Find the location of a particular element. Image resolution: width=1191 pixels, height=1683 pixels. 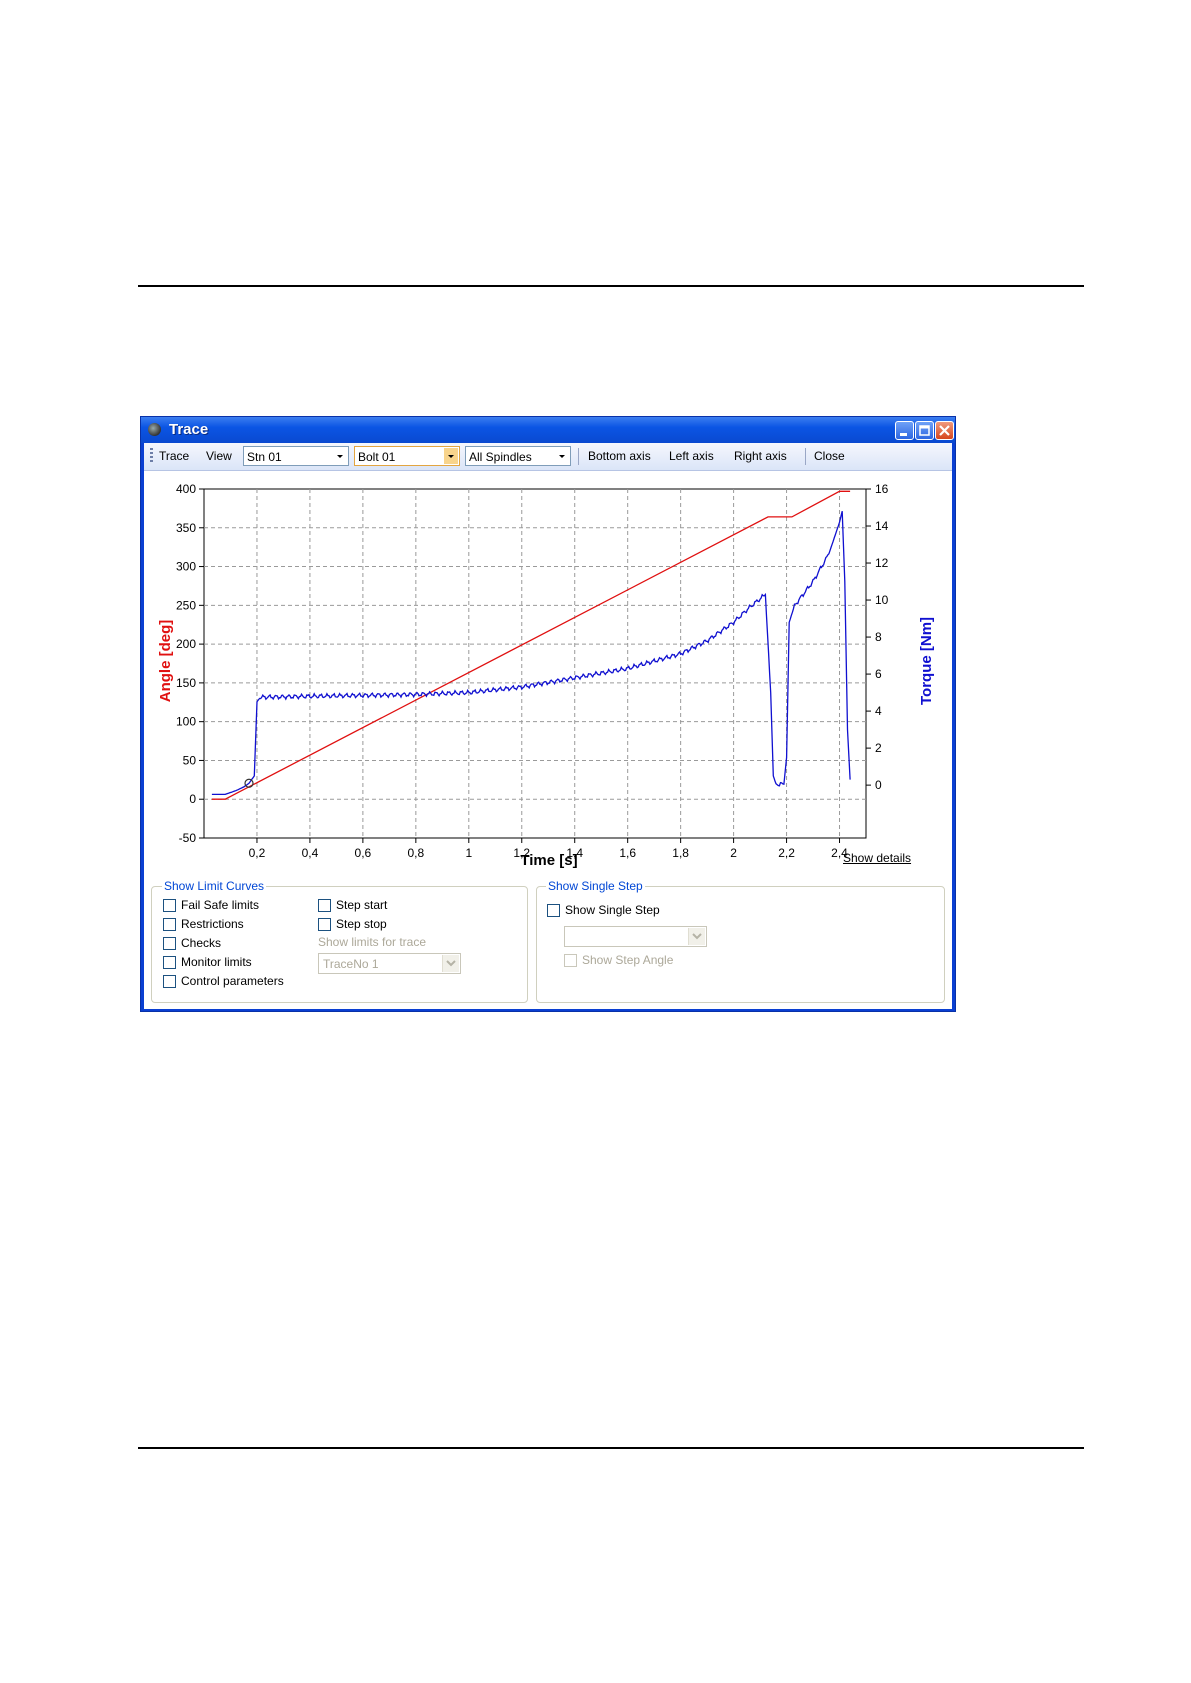

limit-curves-legend: Show Limit Curves is located at coordinates (214, 886).